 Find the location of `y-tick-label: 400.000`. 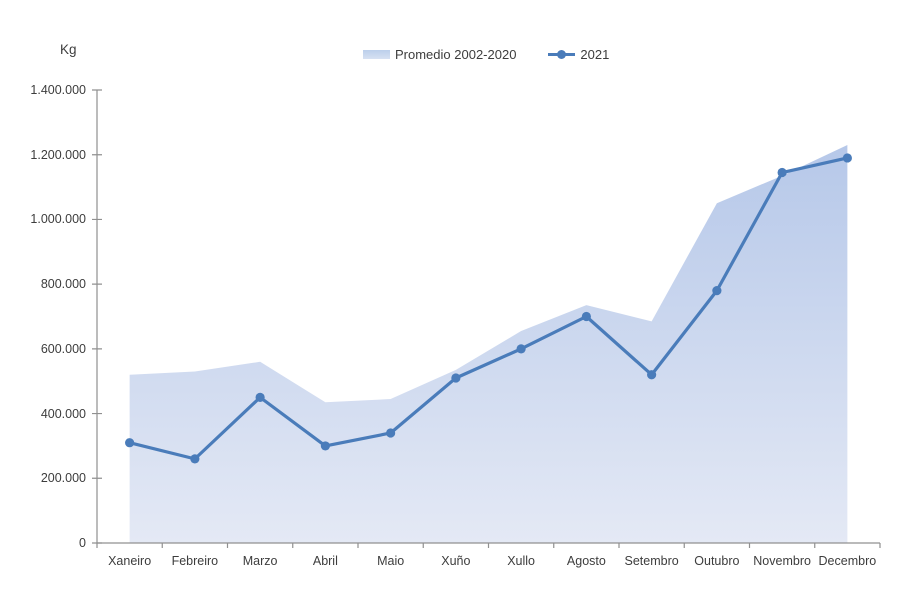

y-tick-label: 400.000 is located at coordinates (63, 413).